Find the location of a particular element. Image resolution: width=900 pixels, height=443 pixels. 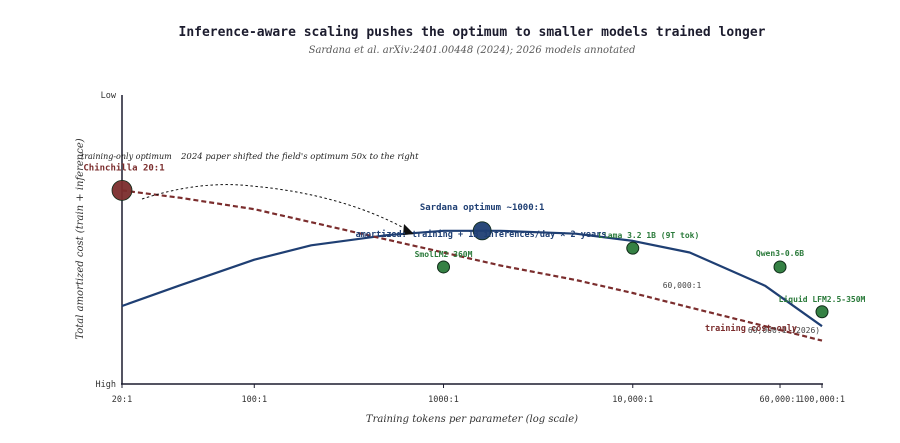

point-label: Llama 3.2 1B (9T tok) is located at coordinates (648, 235).